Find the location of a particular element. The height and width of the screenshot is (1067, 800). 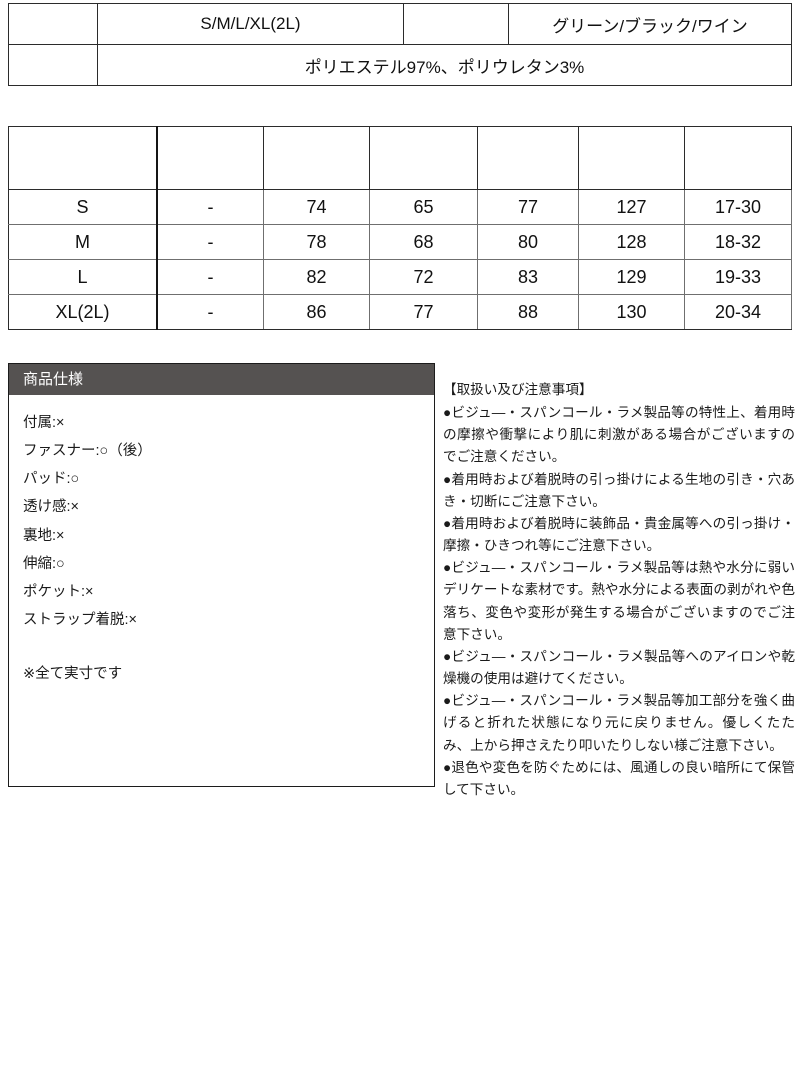

col-header-hip: ヒップ is located at coordinates (528, 158).